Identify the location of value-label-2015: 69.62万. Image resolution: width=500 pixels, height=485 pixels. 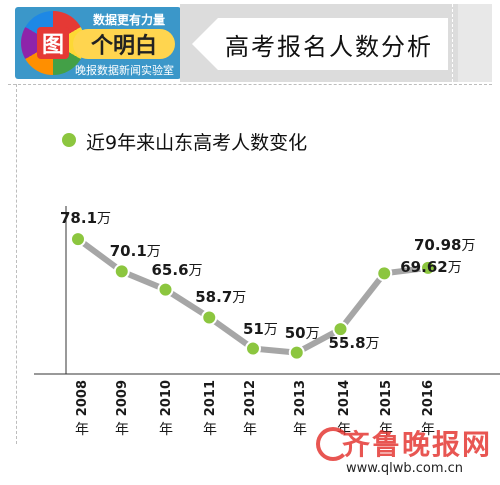
(431, 267).